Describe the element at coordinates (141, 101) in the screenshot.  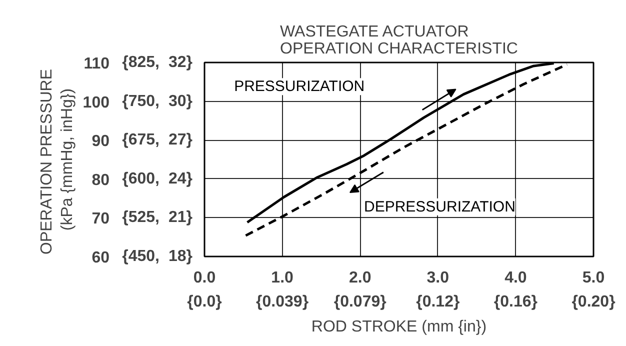
I see `y2-tick-label: {750,` at that location.